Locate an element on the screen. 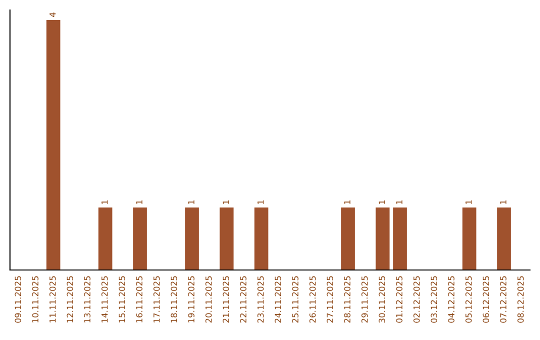 The height and width of the screenshot is (340, 540). x-tick-label: 29.11.2025 is located at coordinates (364, 299).